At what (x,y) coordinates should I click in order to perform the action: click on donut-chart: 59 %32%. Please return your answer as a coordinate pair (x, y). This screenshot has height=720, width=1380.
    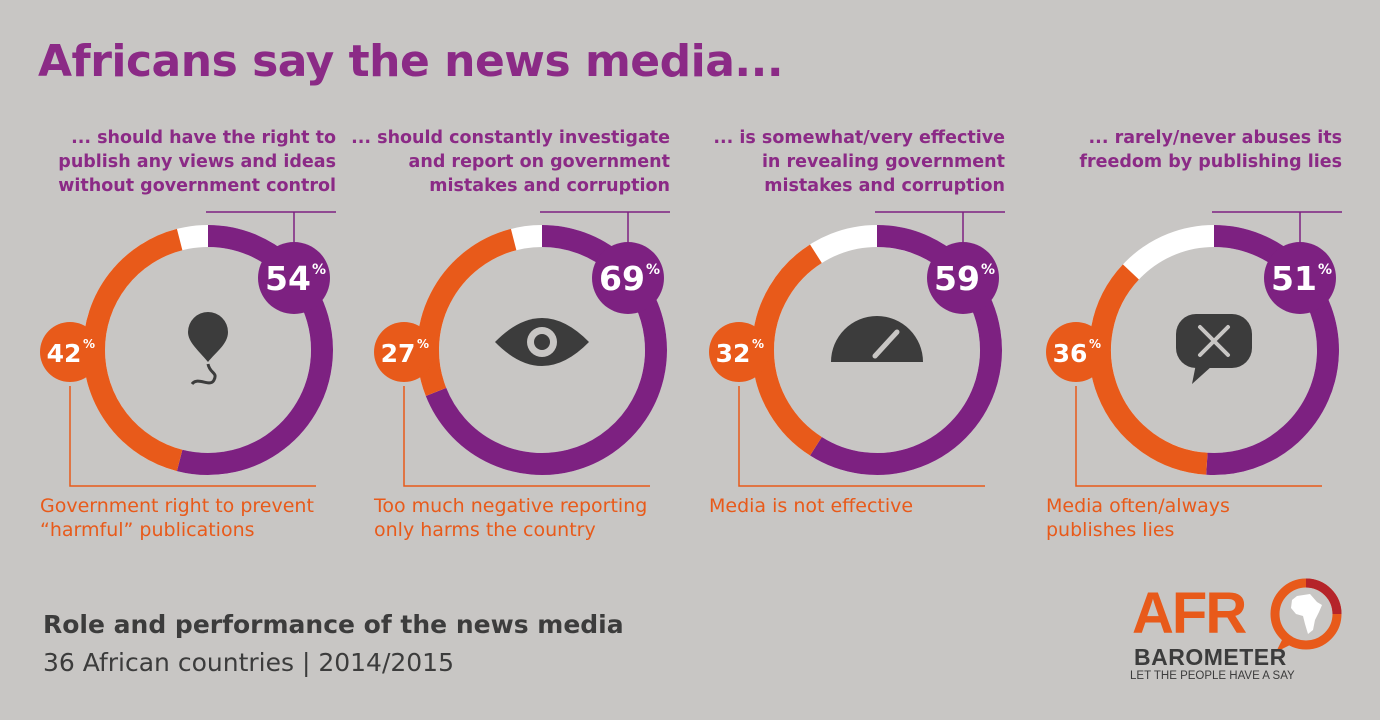
    Looking at the image, I should click on (857, 349).